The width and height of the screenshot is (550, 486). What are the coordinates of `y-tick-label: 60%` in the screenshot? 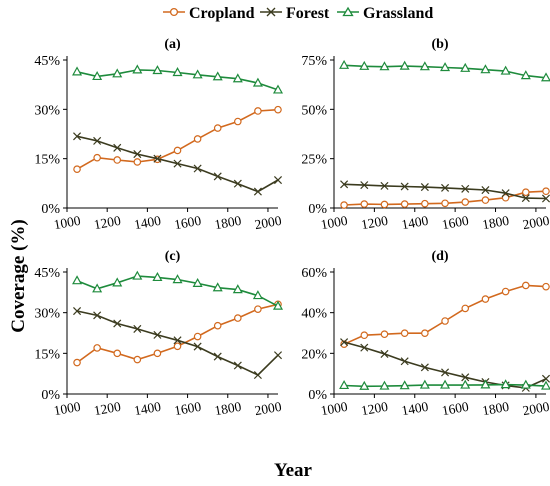 It's located at (314, 273).